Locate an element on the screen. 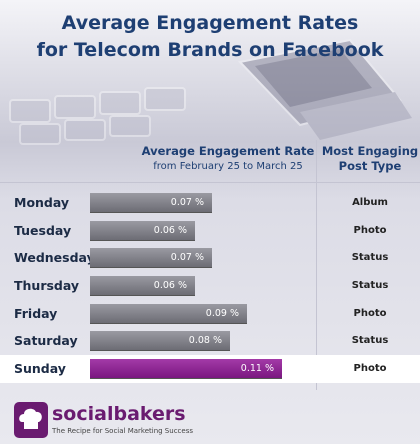 The height and width of the screenshot is (444, 420). title-line-2: for Telecom Brands on Facebook is located at coordinates (210, 50).